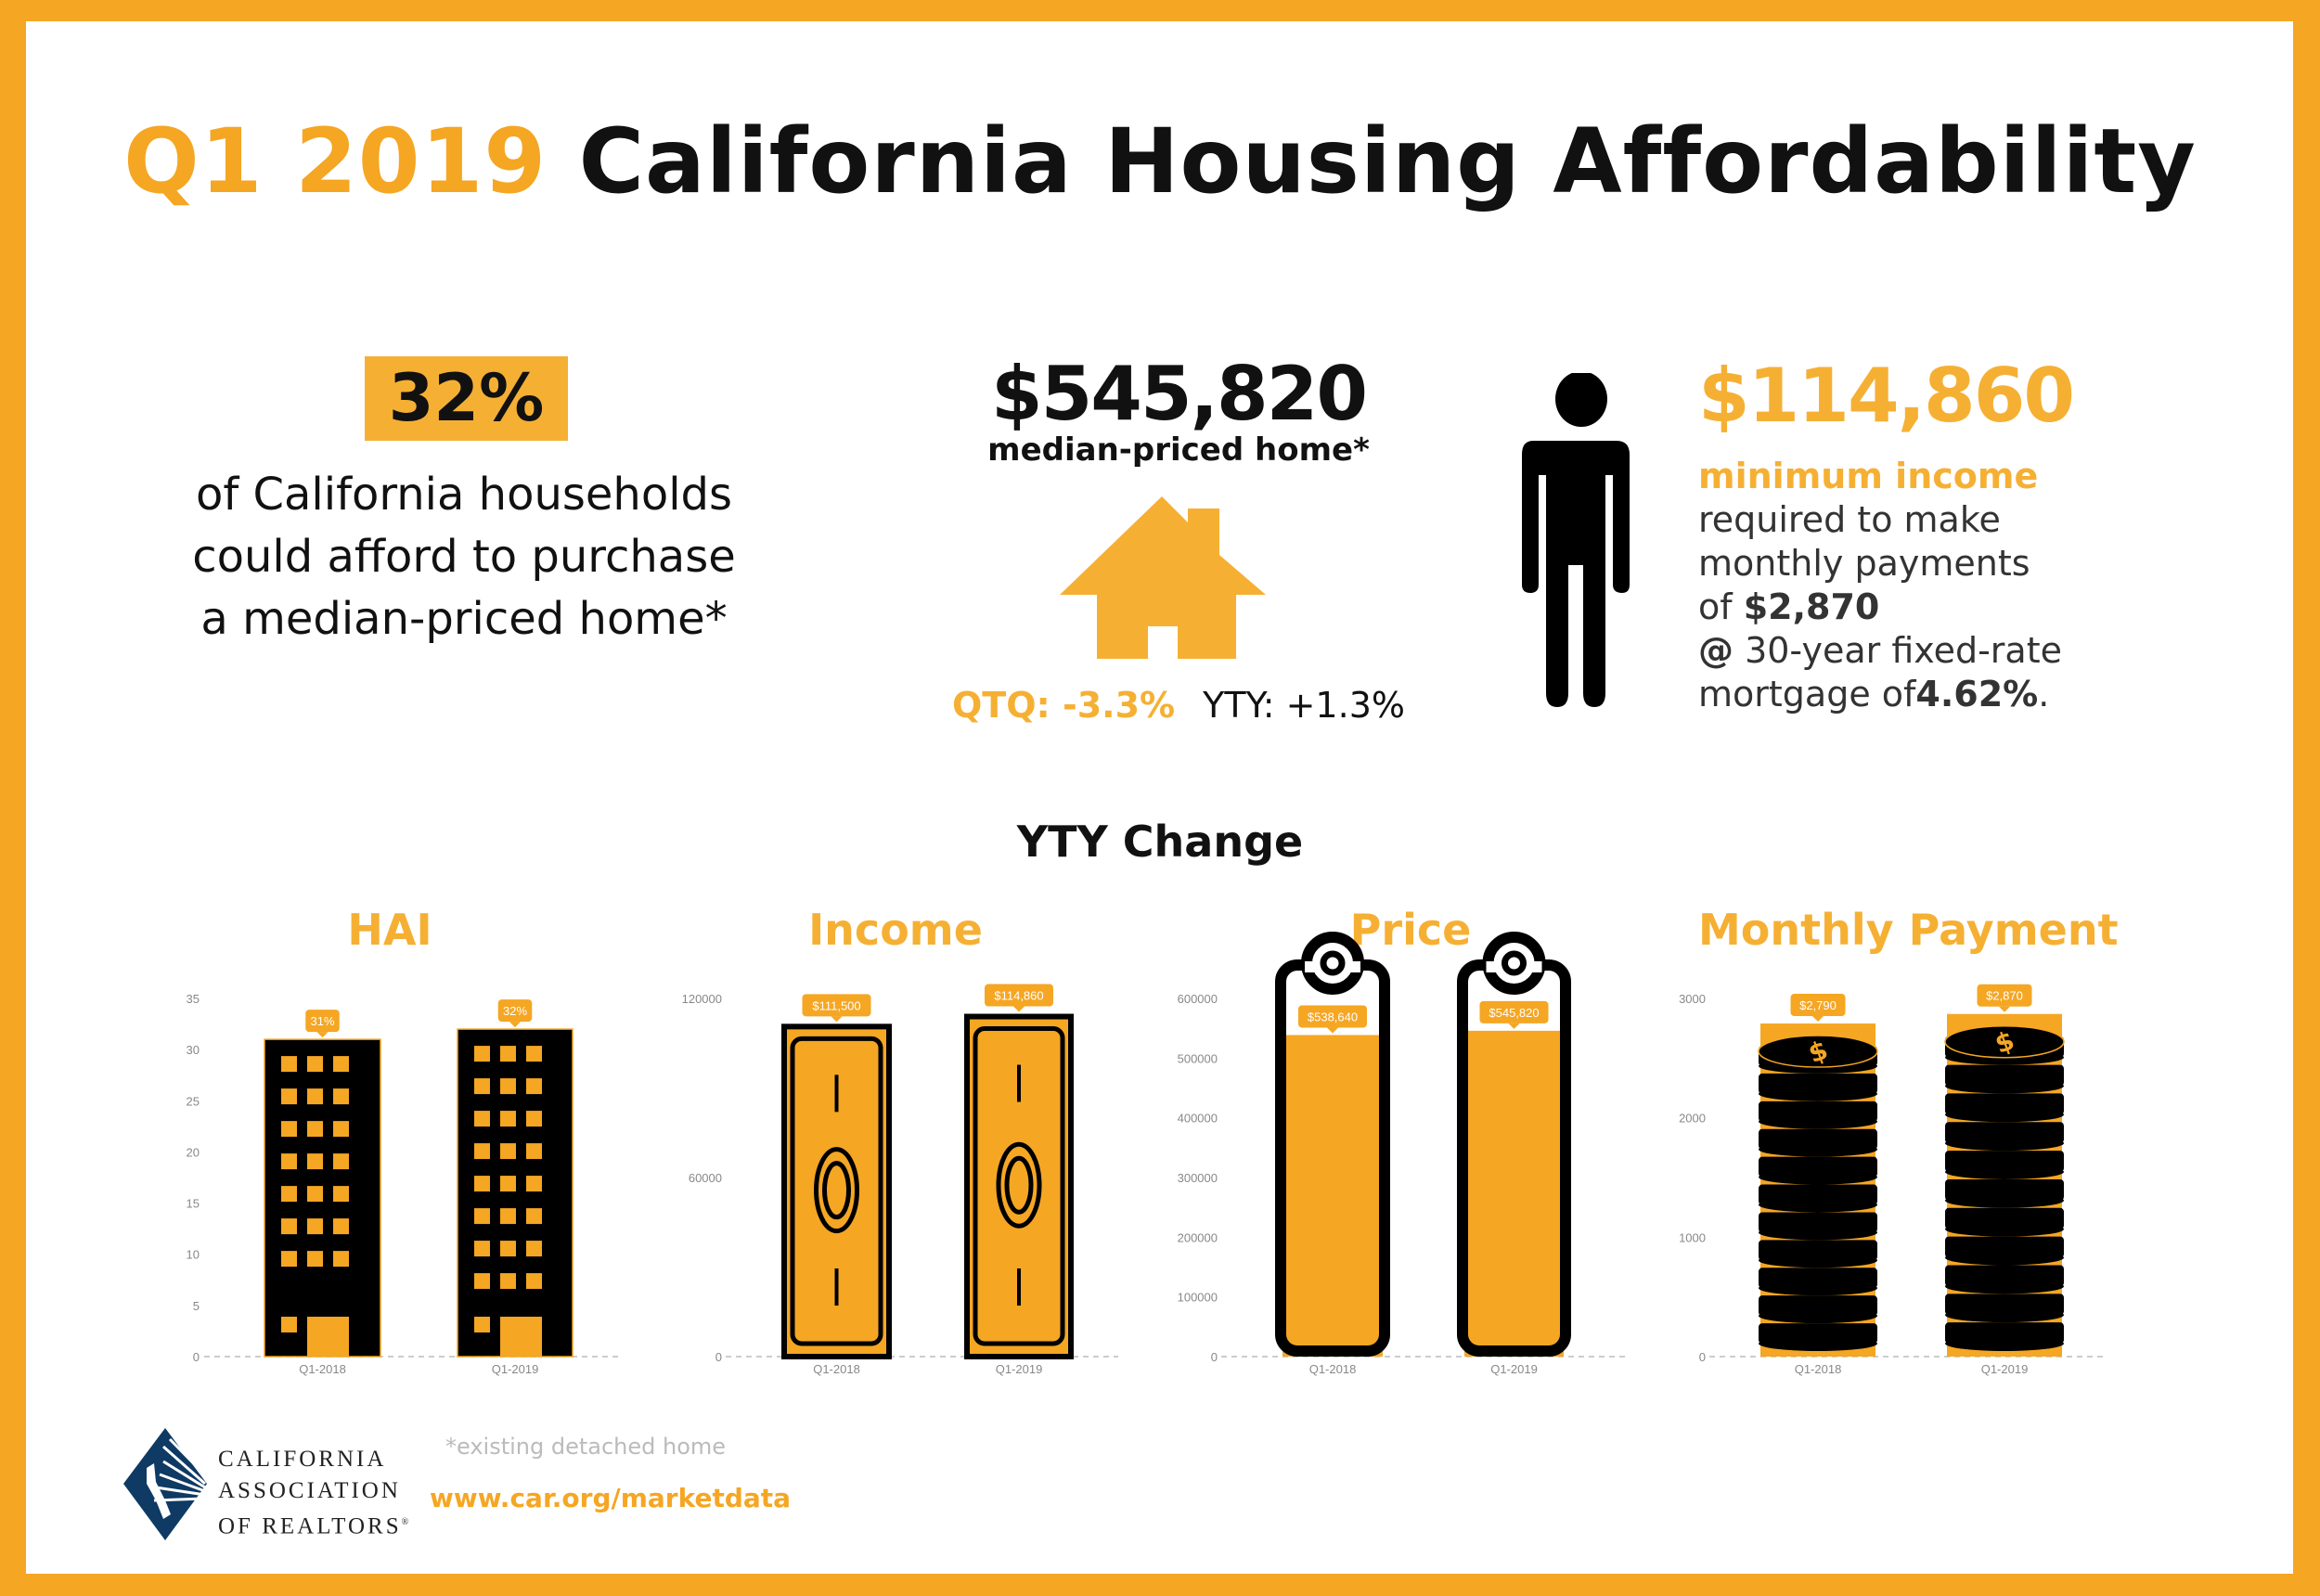 The image size is (2320, 1596). I want to click on mortgage-rate-value: 4.62%, so click(1977, 694).